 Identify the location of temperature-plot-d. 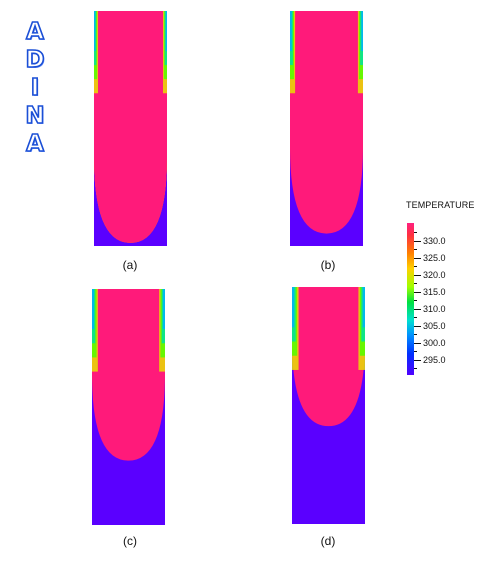
(328, 405).